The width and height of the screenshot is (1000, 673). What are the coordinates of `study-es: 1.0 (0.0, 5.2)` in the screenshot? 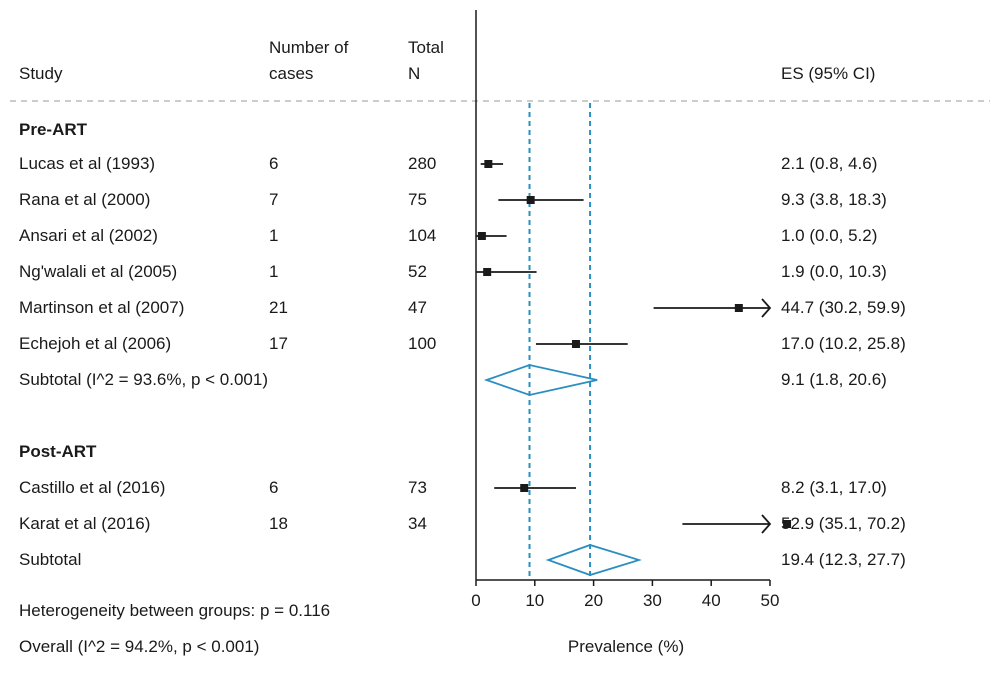 It's located at (829, 235).